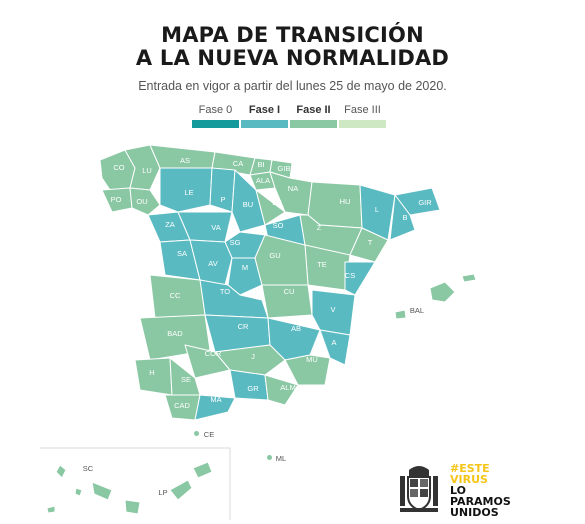 This screenshot has width=585, height=524. I want to click on label-po: PO, so click(116, 199).